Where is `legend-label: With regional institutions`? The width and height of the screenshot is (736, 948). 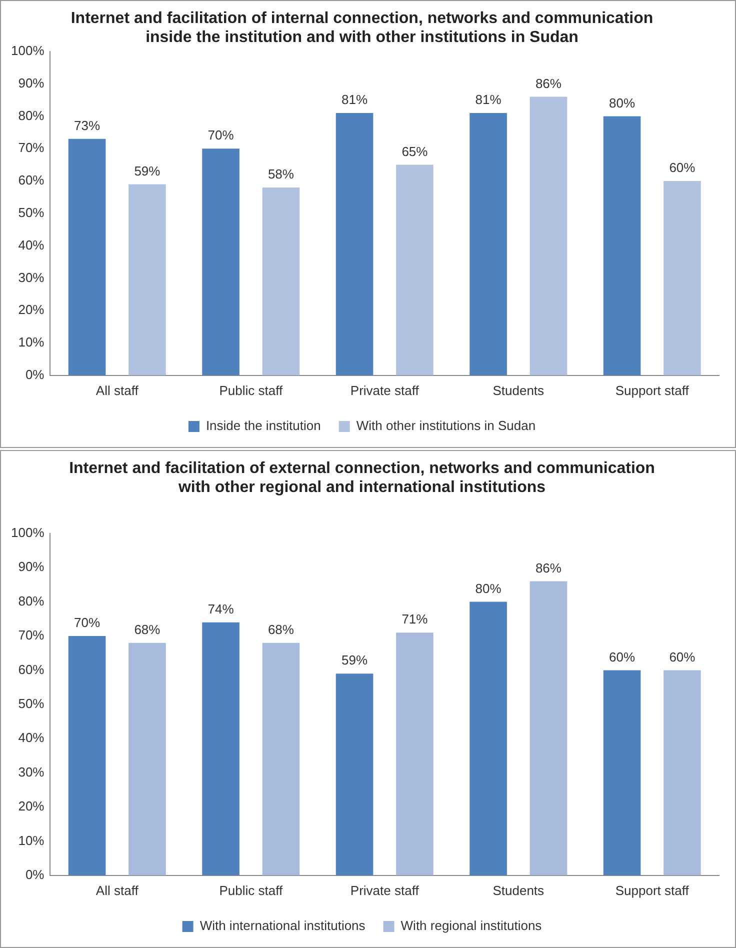
legend-label: With regional institutions is located at coordinates (471, 926).